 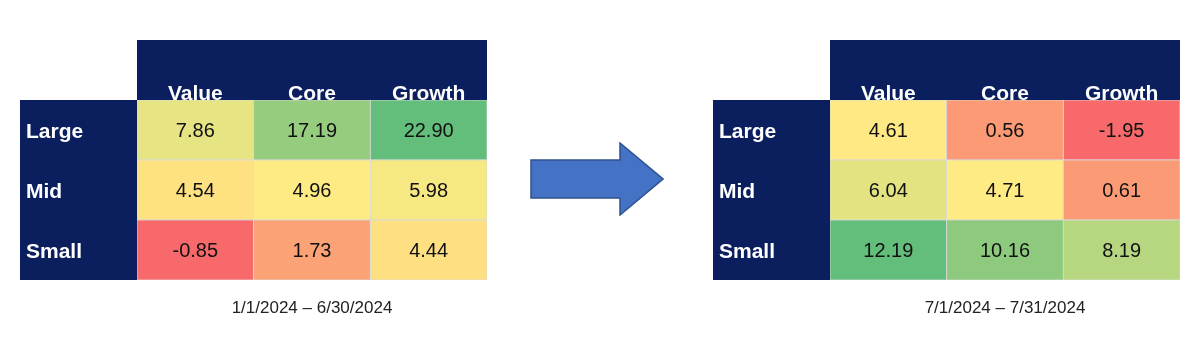 What do you see at coordinates (1121, 130) in the screenshot?
I see `data-label: -1.95` at bounding box center [1121, 130].